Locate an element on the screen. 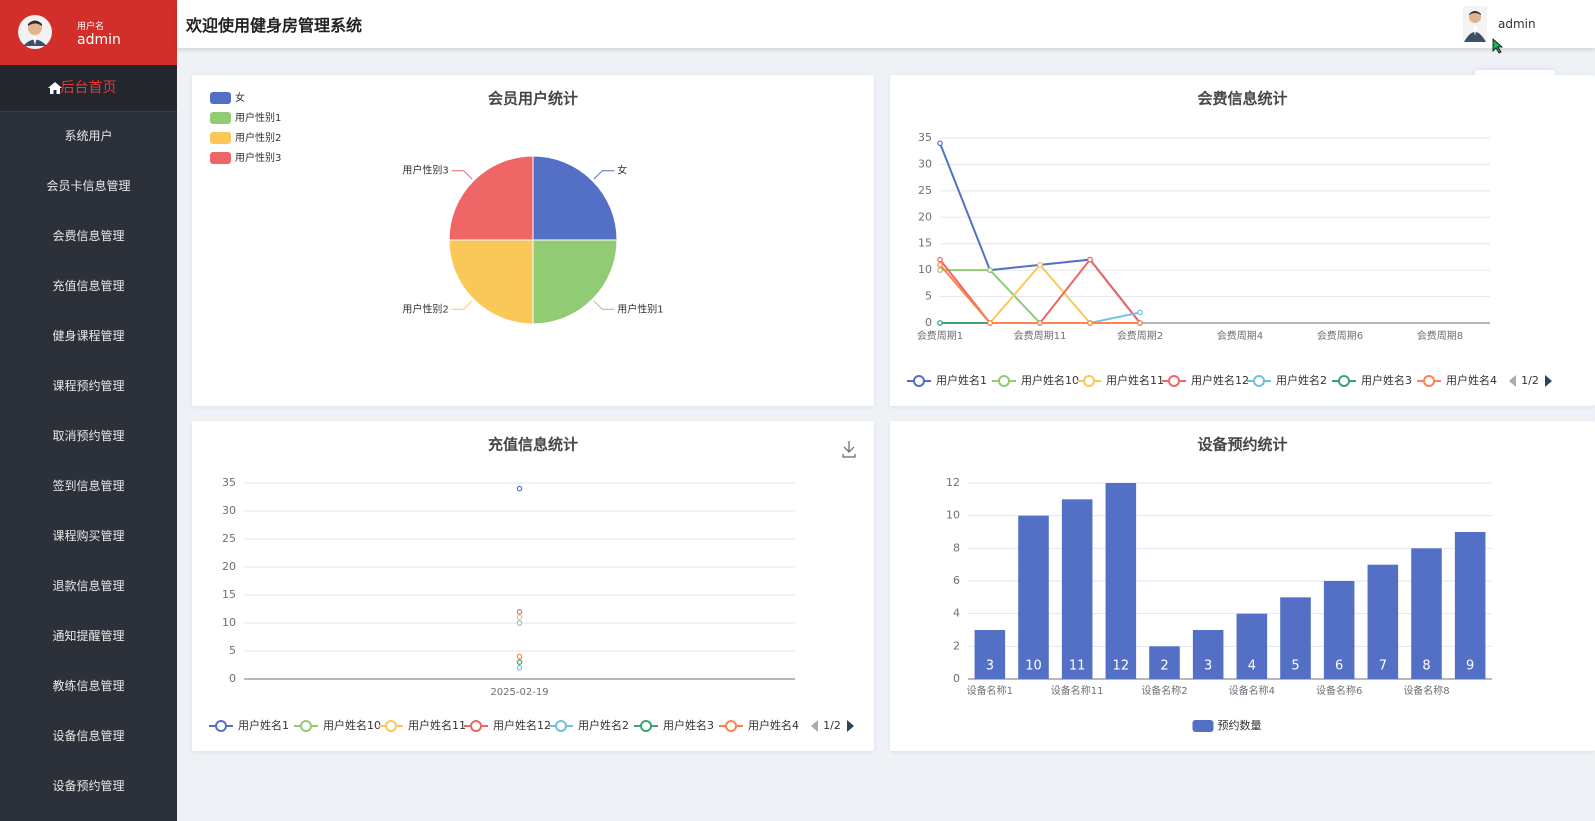  data-label: 3 is located at coordinates (1208, 666).